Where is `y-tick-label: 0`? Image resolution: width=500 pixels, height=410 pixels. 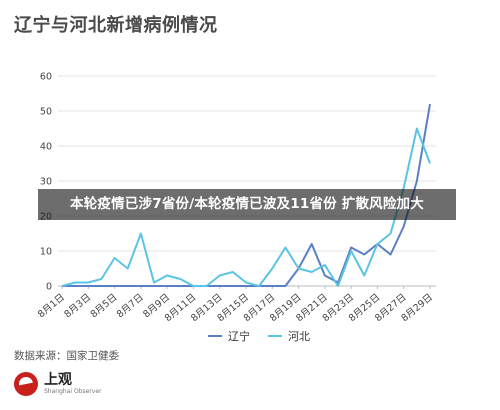
y-tick-label: 0 is located at coordinates (49, 287).